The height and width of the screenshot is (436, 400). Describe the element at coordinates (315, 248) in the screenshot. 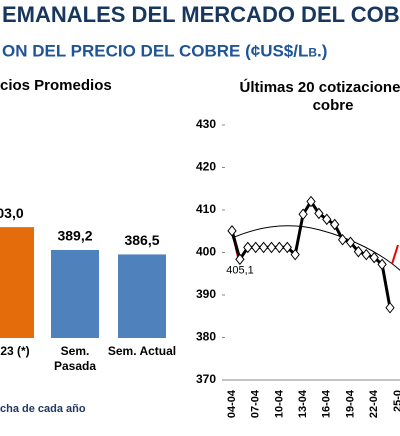

I see `trend-line` at that location.